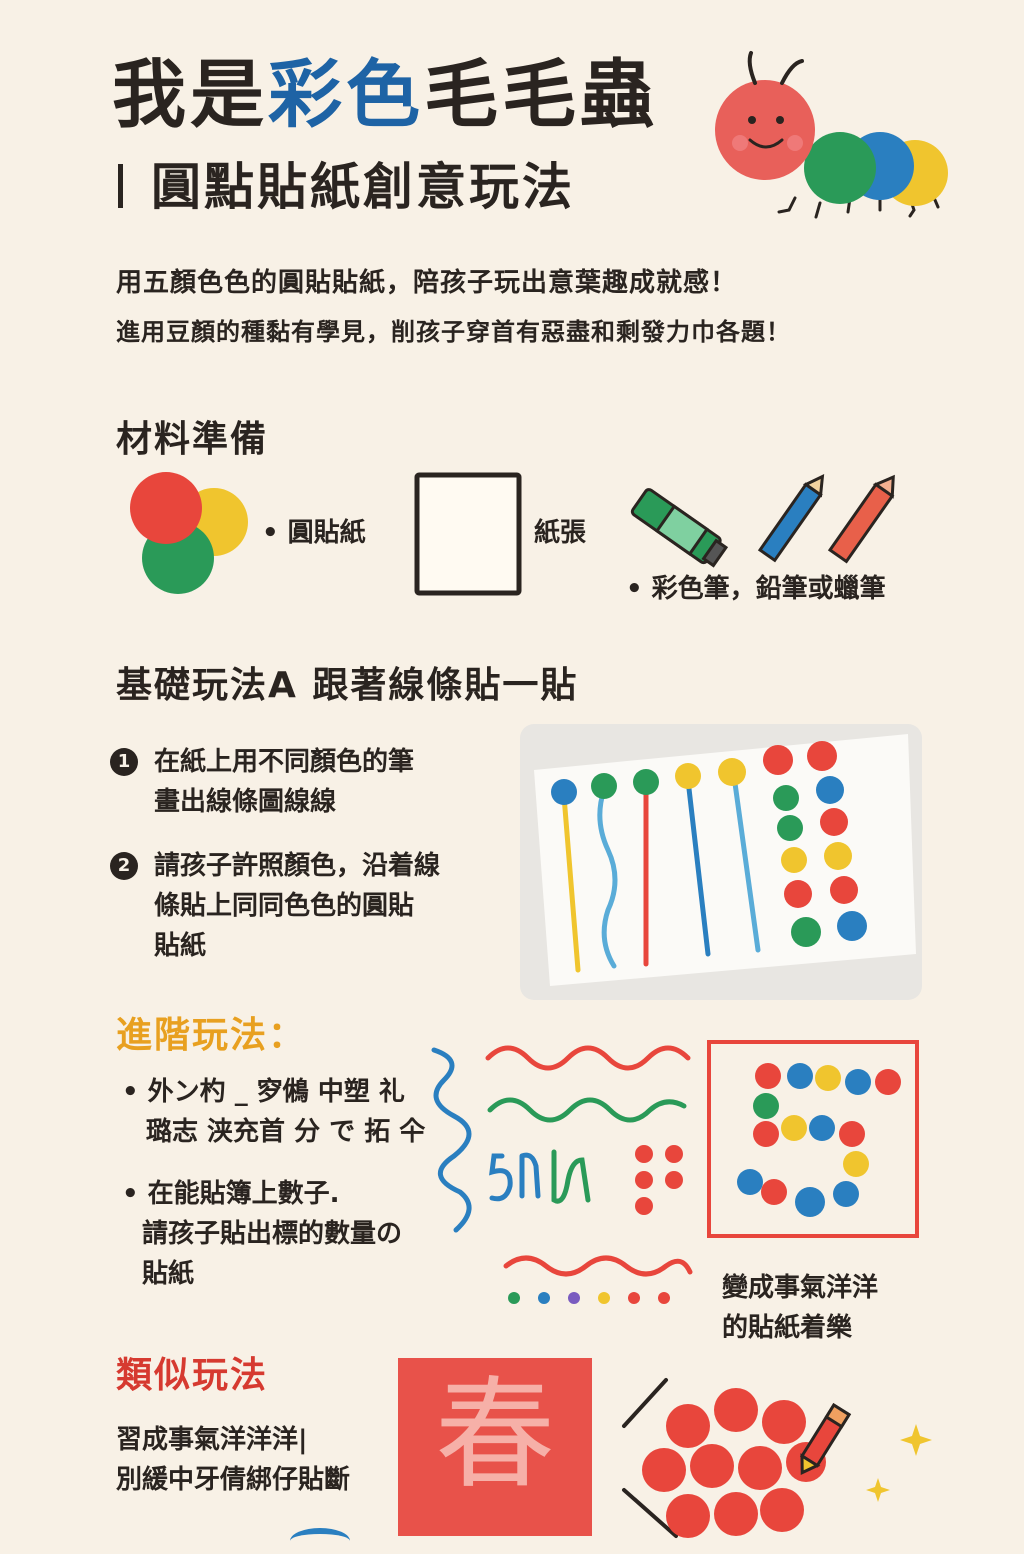 The image size is (1024, 1554). I want to click on line-sticker-photo, so click(721, 862).